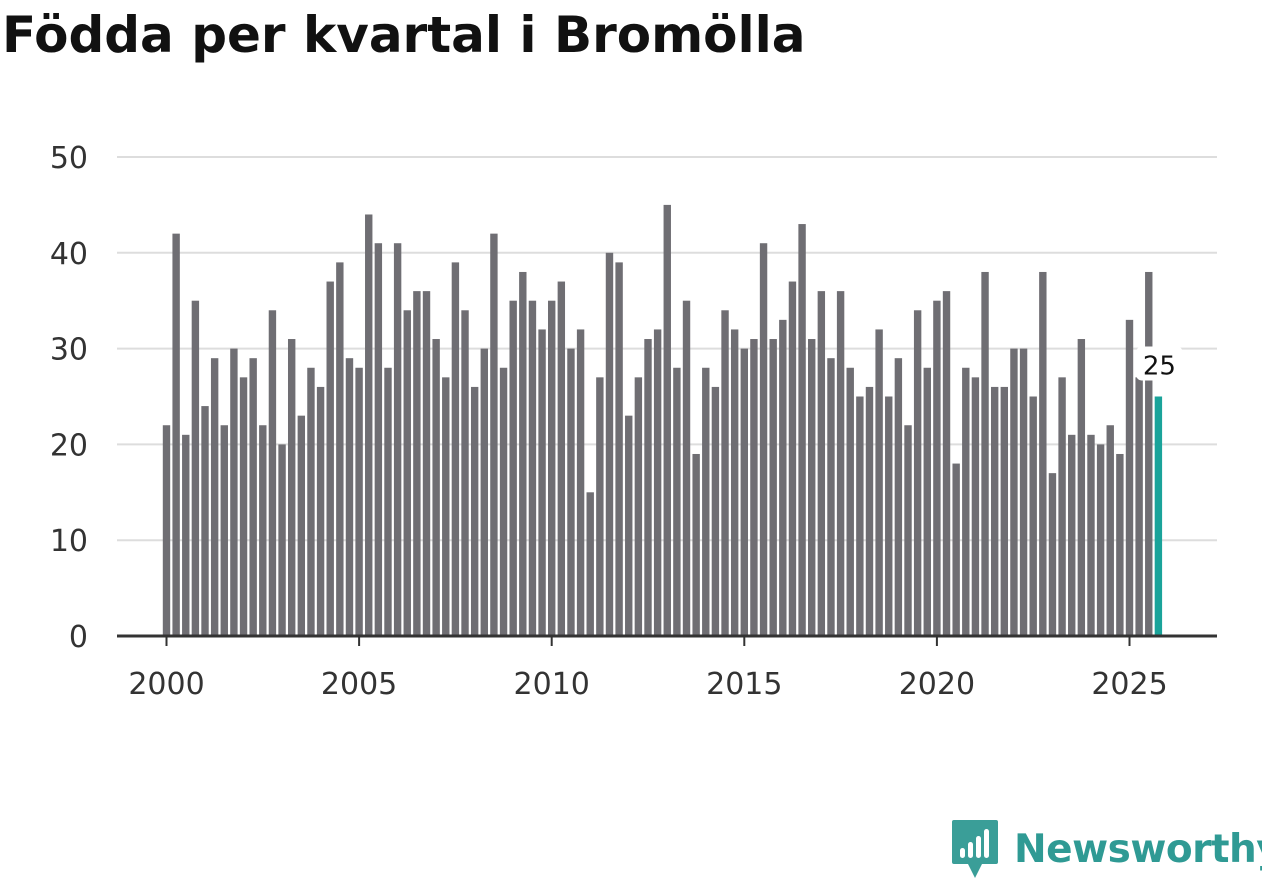  I want to click on y-tick-label-50: 50, so click(69, 158).